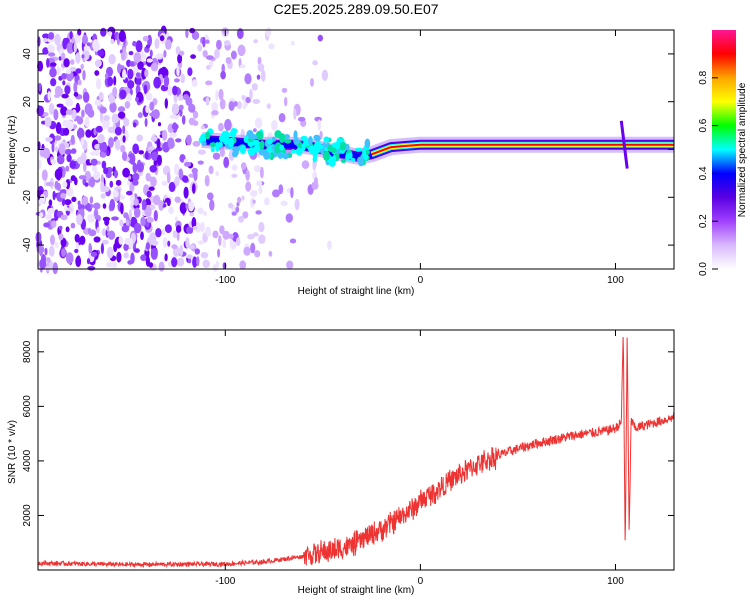 Image resolution: width=750 pixels, height=600 pixels. What do you see at coordinates (27, 149) in the screenshot?
I see `y-tick-label: 0` at bounding box center [27, 149].